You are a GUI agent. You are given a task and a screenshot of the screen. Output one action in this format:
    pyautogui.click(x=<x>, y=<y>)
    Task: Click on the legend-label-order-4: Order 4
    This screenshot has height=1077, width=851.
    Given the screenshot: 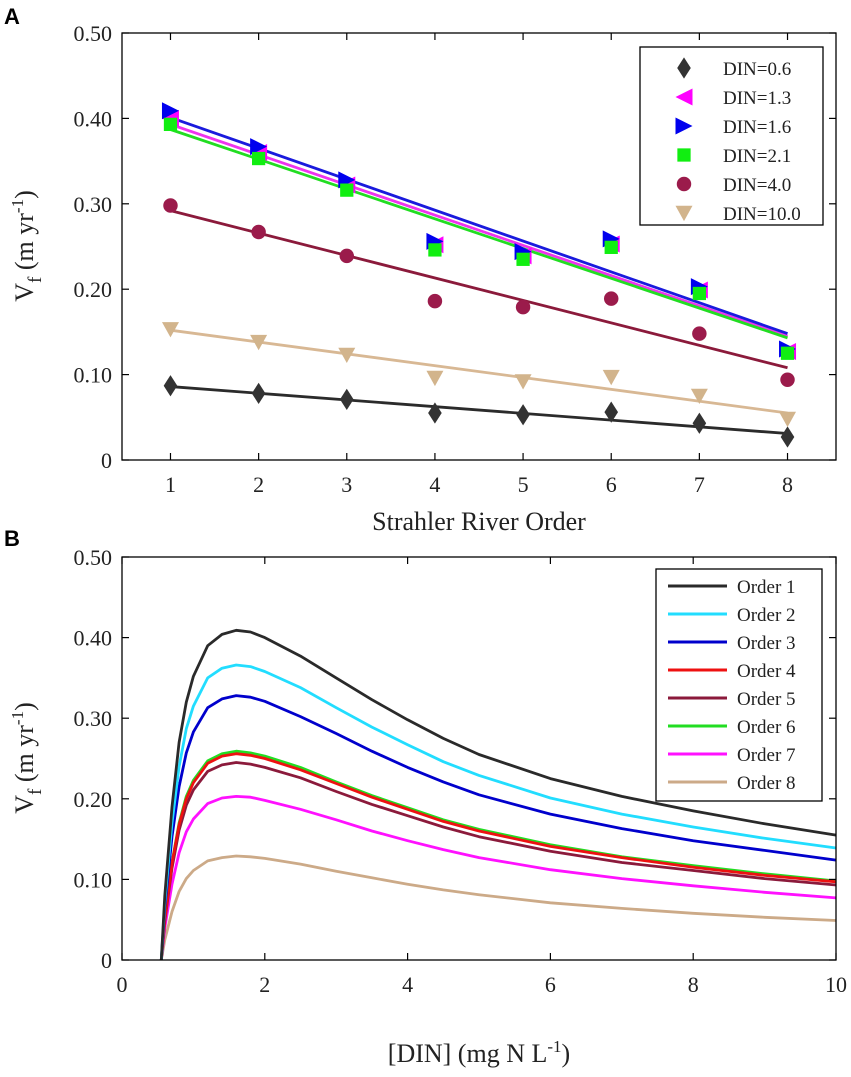 What is the action you would take?
    pyautogui.click(x=766, y=671)
    